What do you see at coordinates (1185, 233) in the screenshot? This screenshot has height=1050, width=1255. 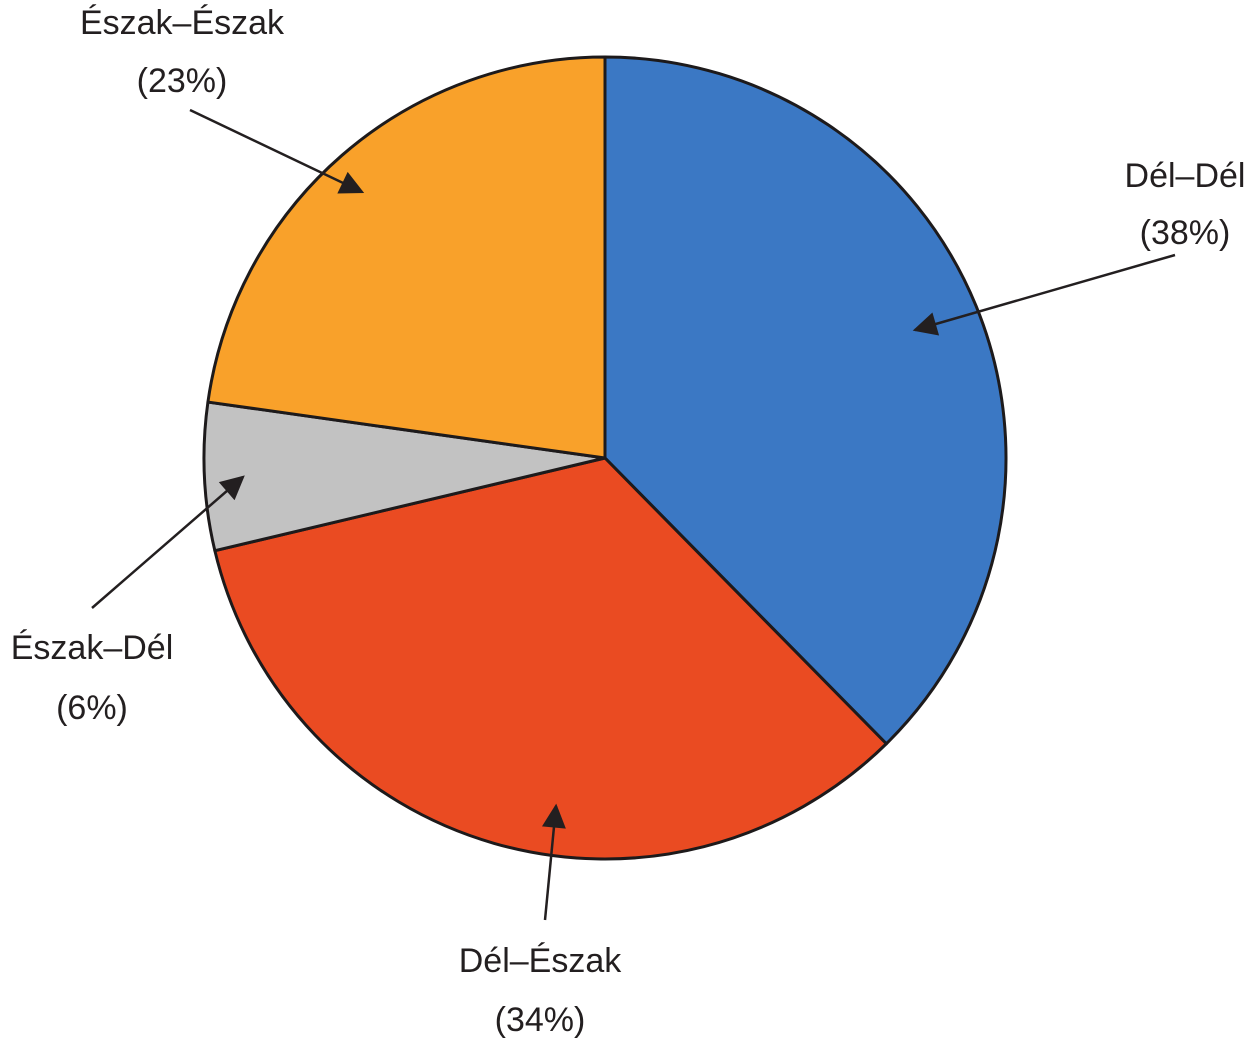 I see `slice-value-label: (38%)` at bounding box center [1185, 233].